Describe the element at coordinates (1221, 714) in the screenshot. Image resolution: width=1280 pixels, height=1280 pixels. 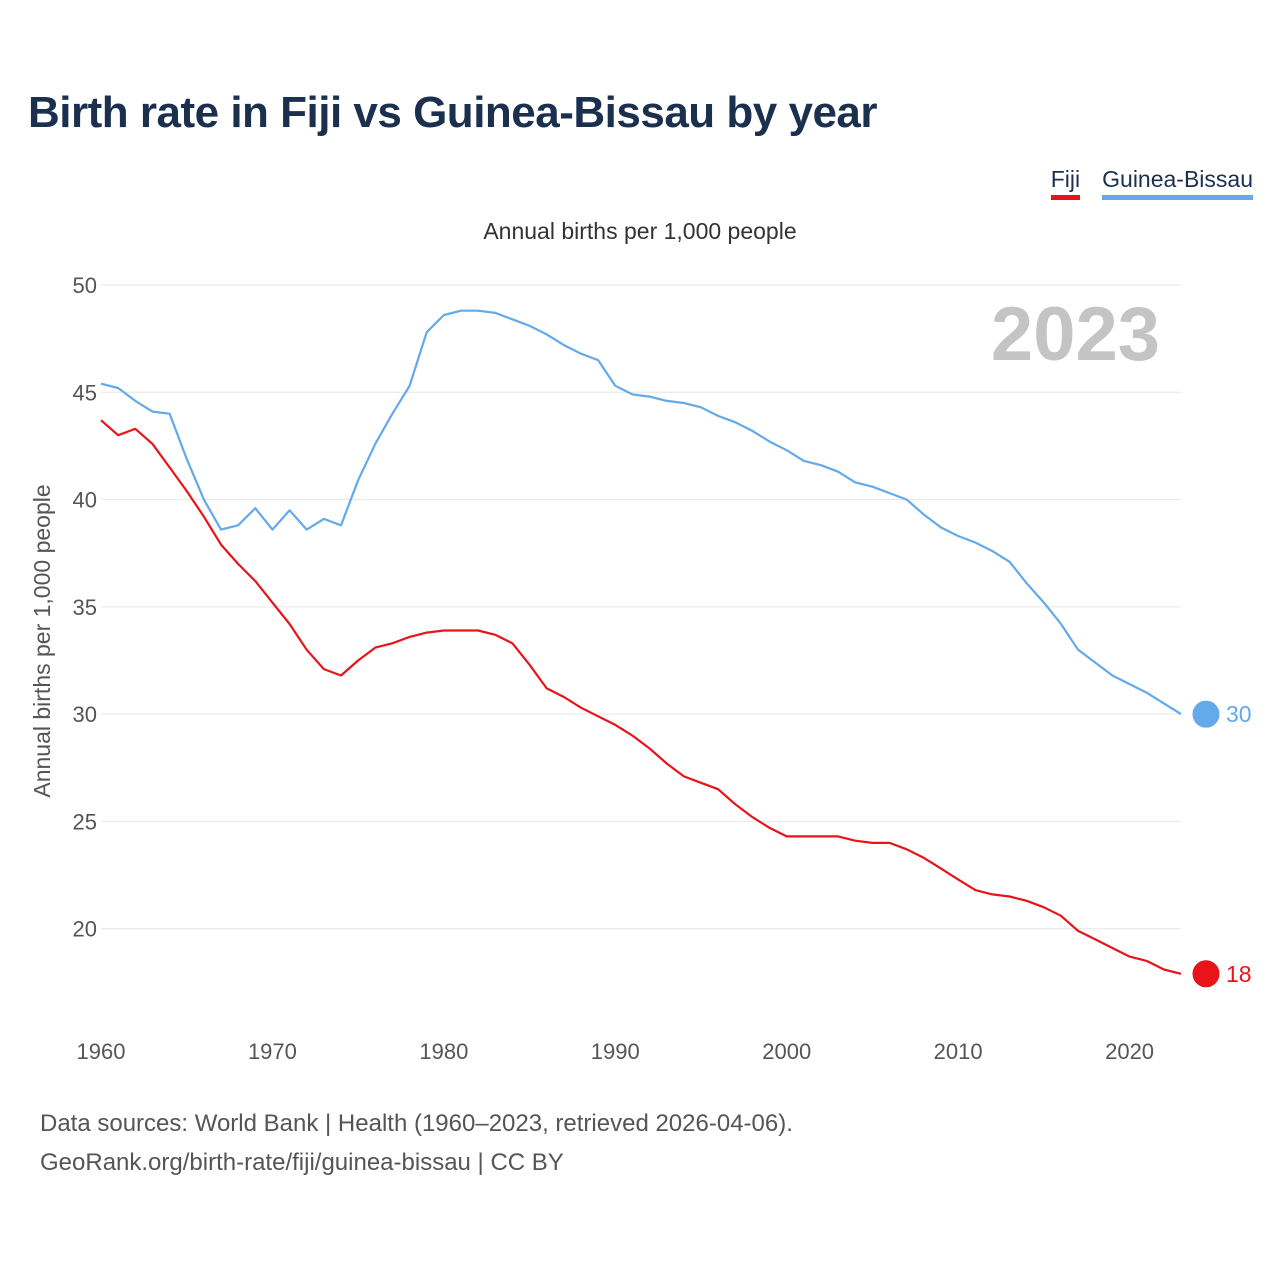
I see `end-marker-guinea-bissau: 30` at that location.